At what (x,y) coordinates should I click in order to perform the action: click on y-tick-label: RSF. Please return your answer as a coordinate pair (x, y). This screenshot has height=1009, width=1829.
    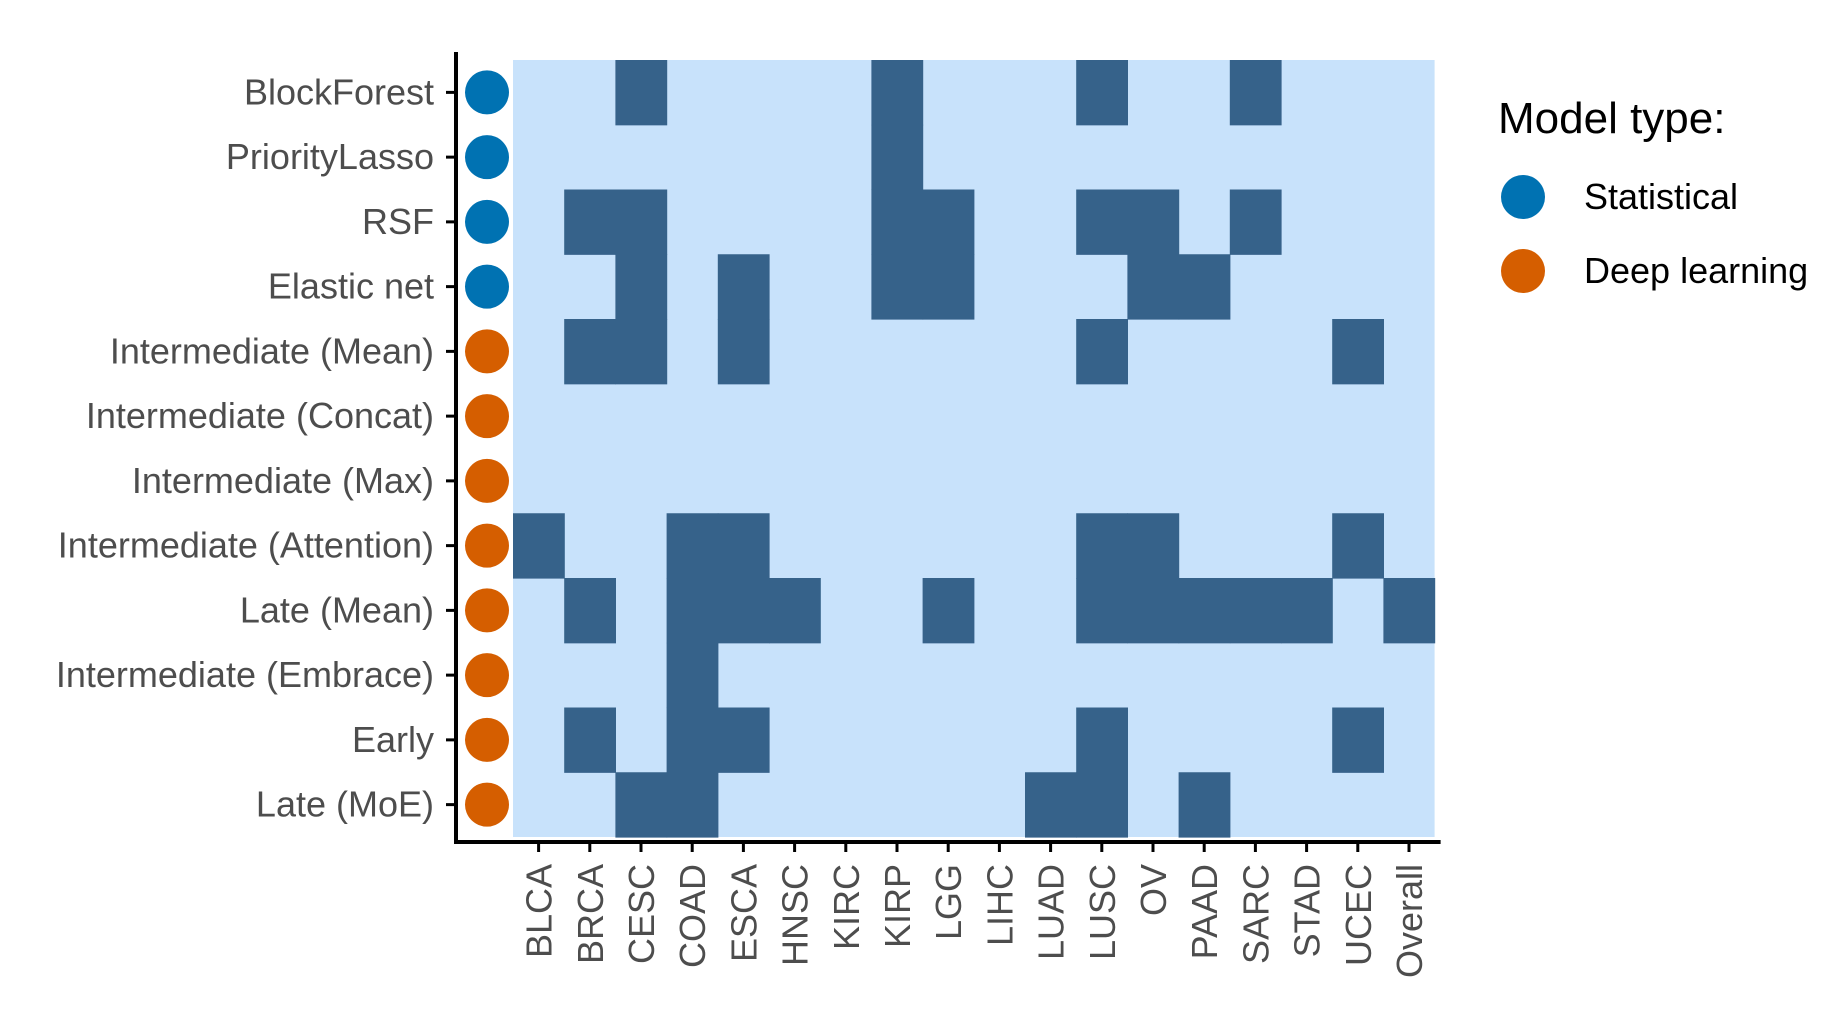
    Looking at the image, I should click on (398, 221).